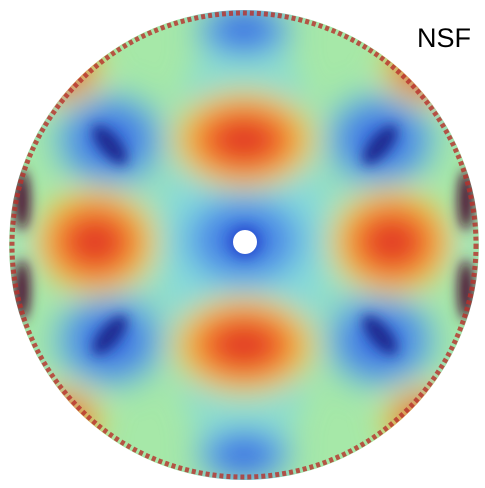  I want to click on panel-label: NSF, so click(444, 38).